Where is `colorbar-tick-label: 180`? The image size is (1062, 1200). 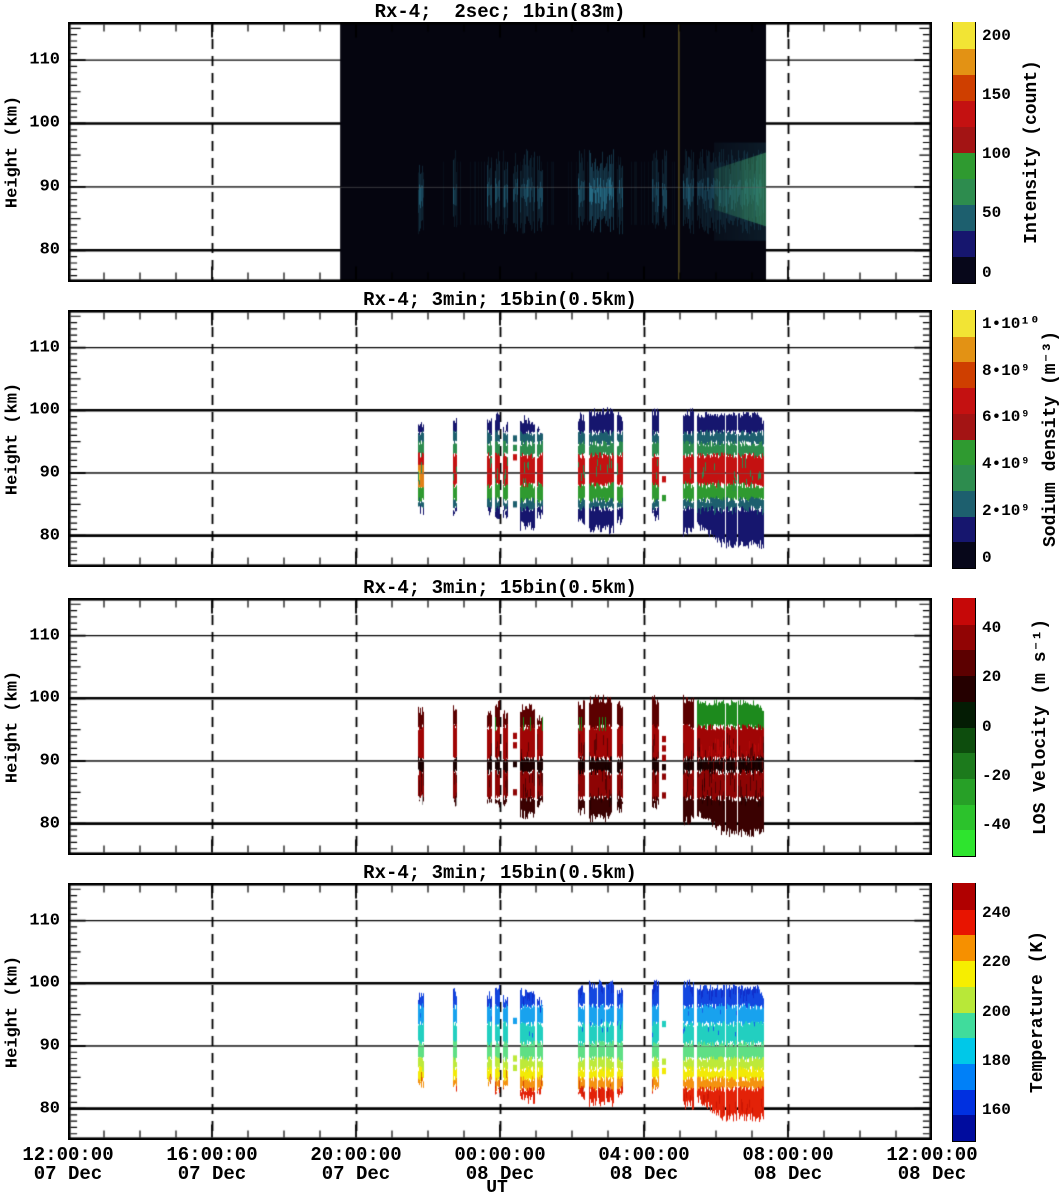 colorbar-tick-label: 180 is located at coordinates (996, 1060).